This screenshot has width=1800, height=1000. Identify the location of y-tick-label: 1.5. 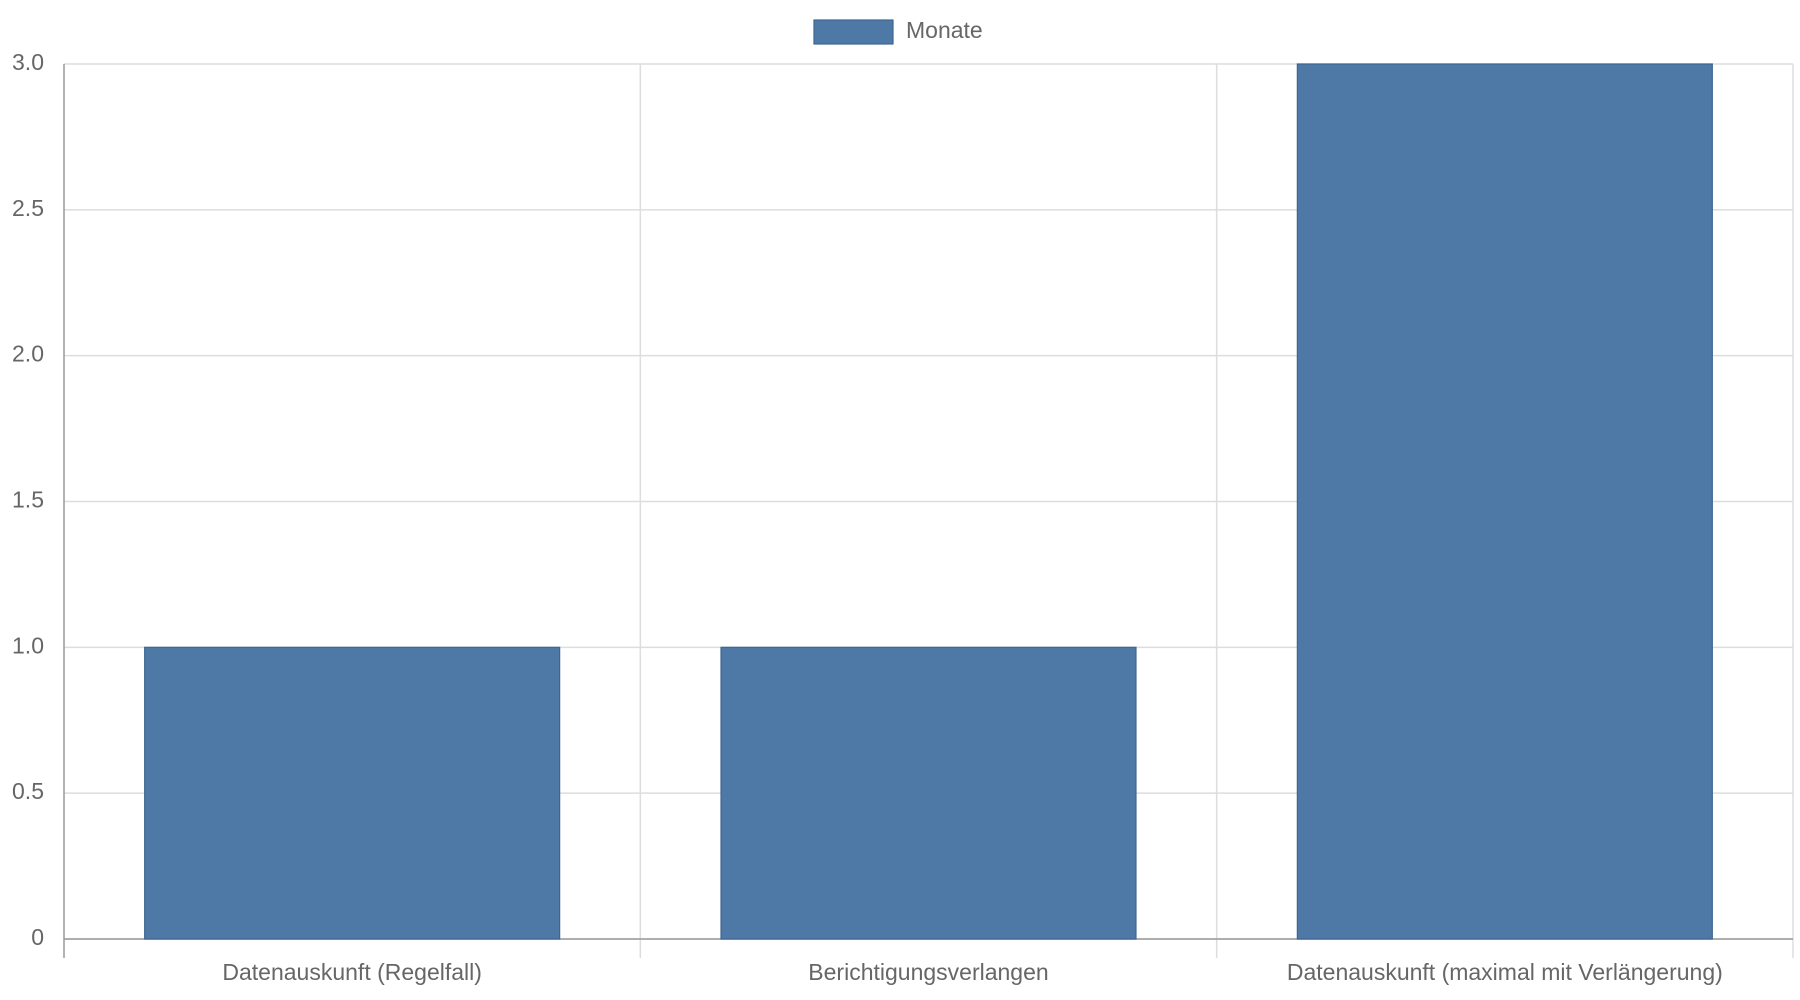
(28, 500).